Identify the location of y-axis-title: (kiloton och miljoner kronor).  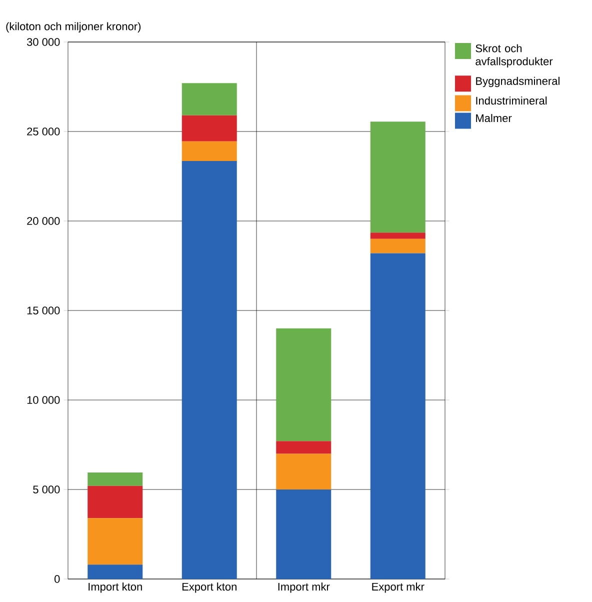
(73, 27).